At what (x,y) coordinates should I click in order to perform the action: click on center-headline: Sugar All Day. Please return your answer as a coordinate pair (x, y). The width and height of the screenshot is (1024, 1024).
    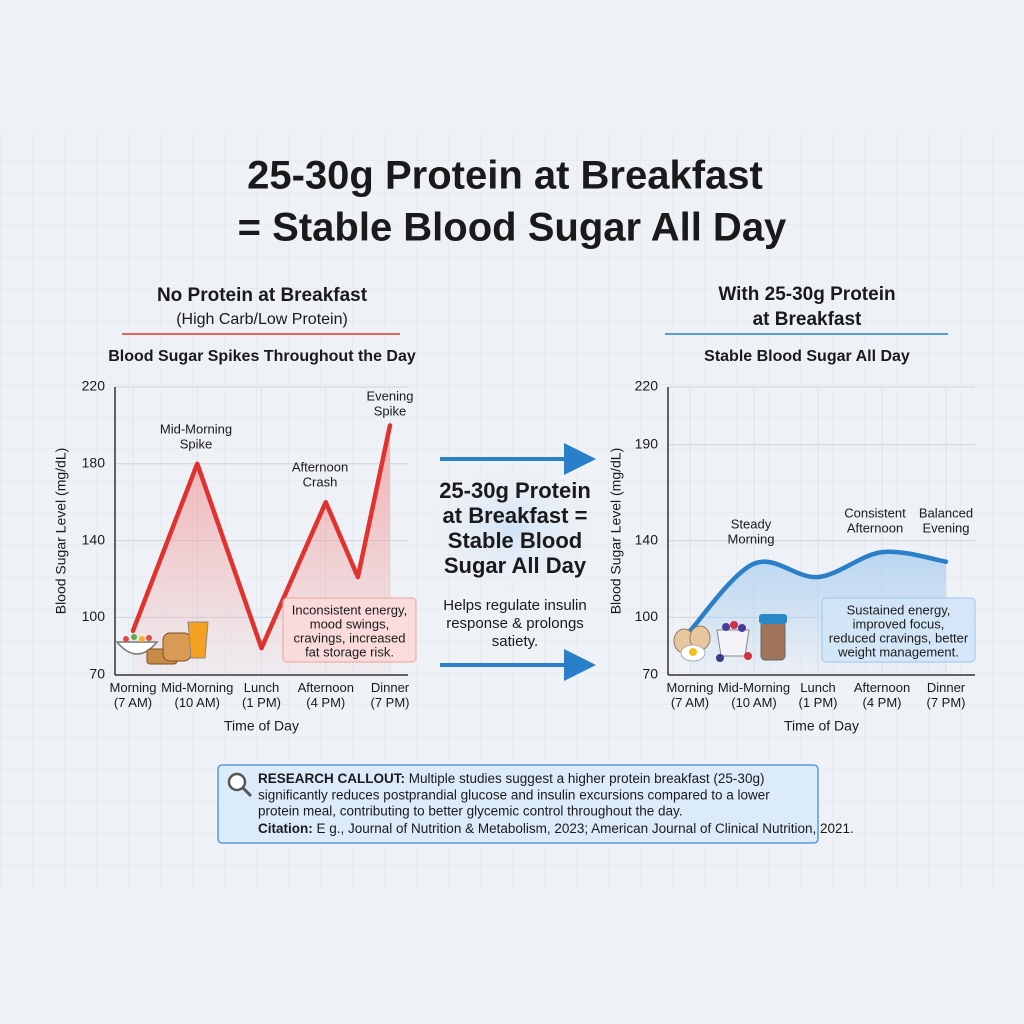
    Looking at the image, I should click on (515, 565).